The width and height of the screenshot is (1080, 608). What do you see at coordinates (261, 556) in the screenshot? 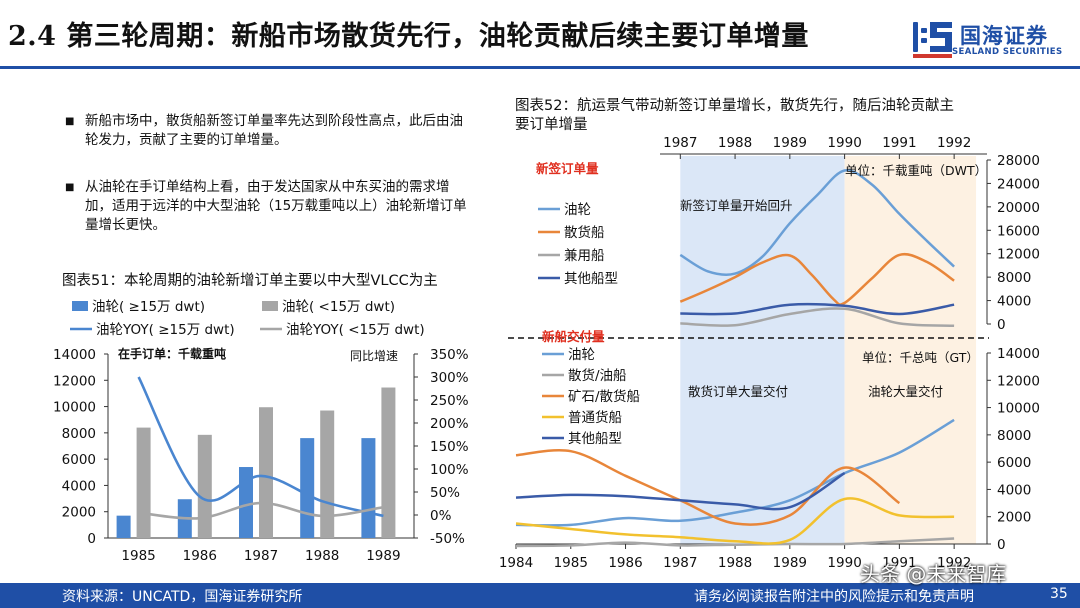
I see `x-tick-label: 1987` at bounding box center [261, 556].